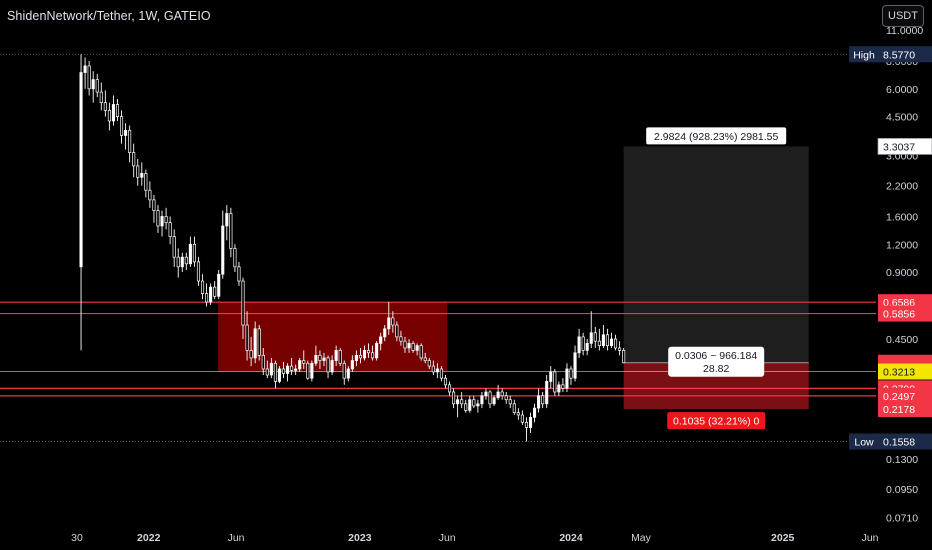  Describe the element at coordinates (902, 518) in the screenshot. I see `y-tick-label: 0.0710` at that location.